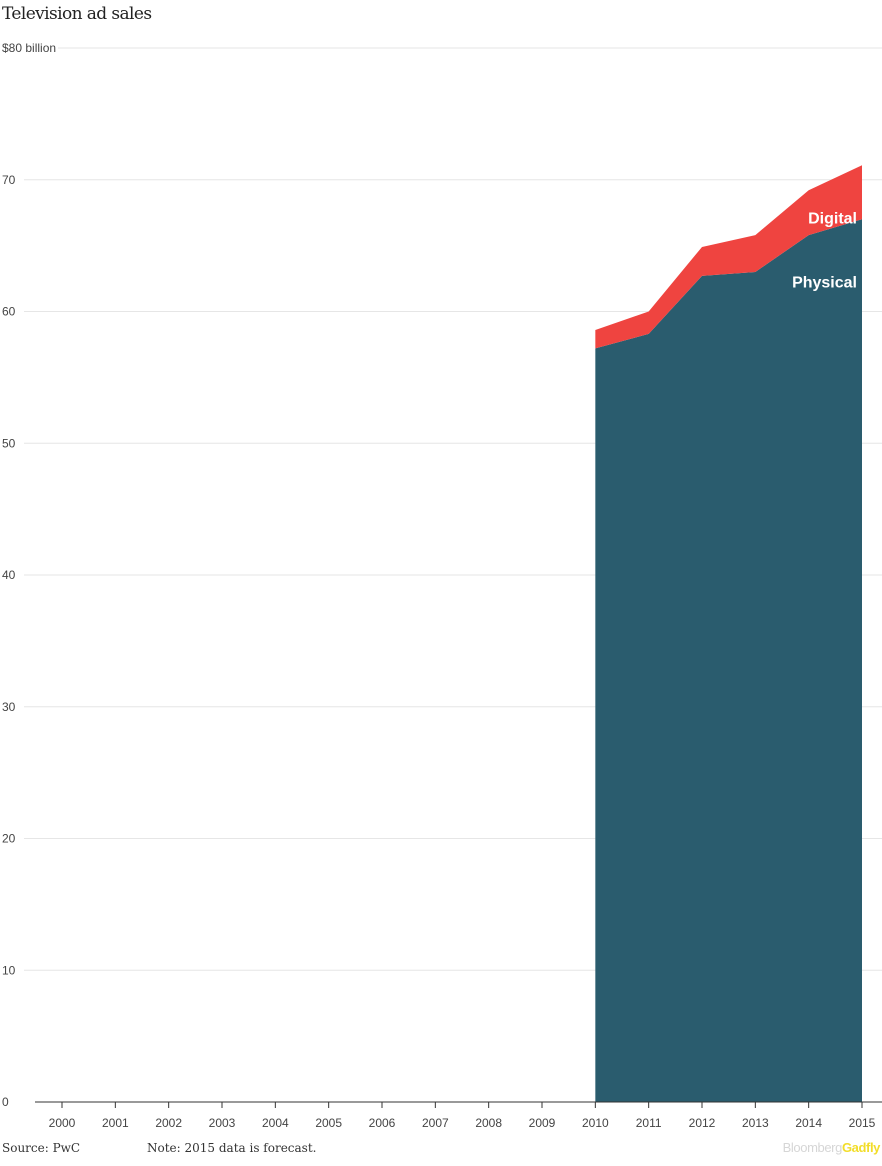 This screenshot has width=882, height=1166. I want to click on series-labels: Physical Digital, so click(824, 251).